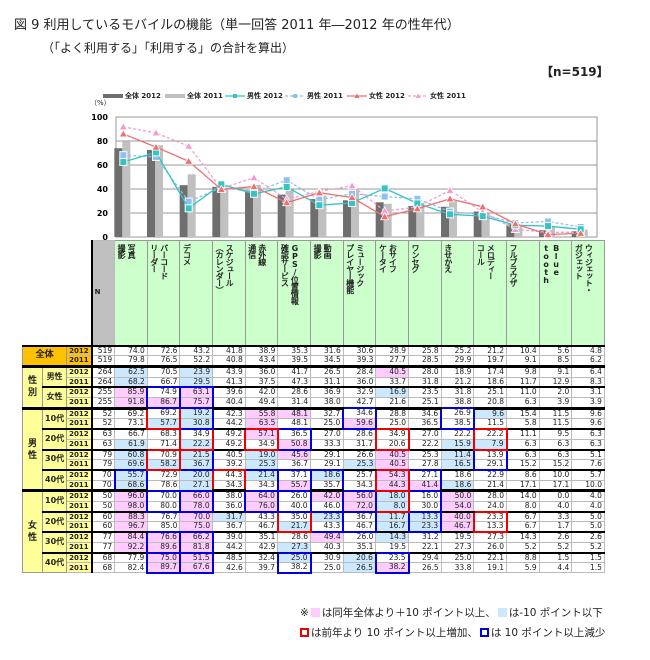 This screenshot has height=660, width=650. What do you see at coordinates (359, 403) in the screenshot?
I see `value-cell: 42.7` at bounding box center [359, 403].